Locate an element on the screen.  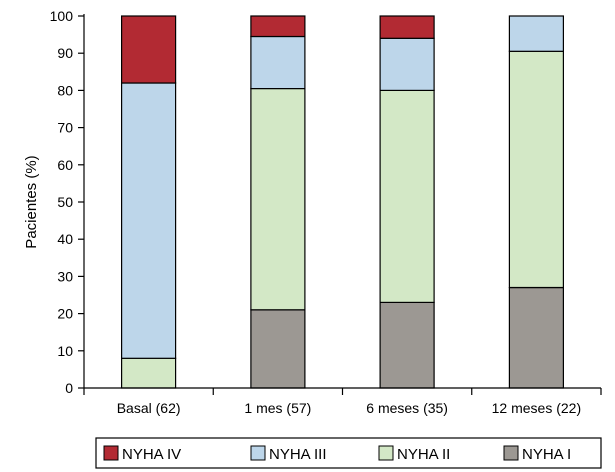
y-tick-label-60: 60 is located at coordinates (65, 165).